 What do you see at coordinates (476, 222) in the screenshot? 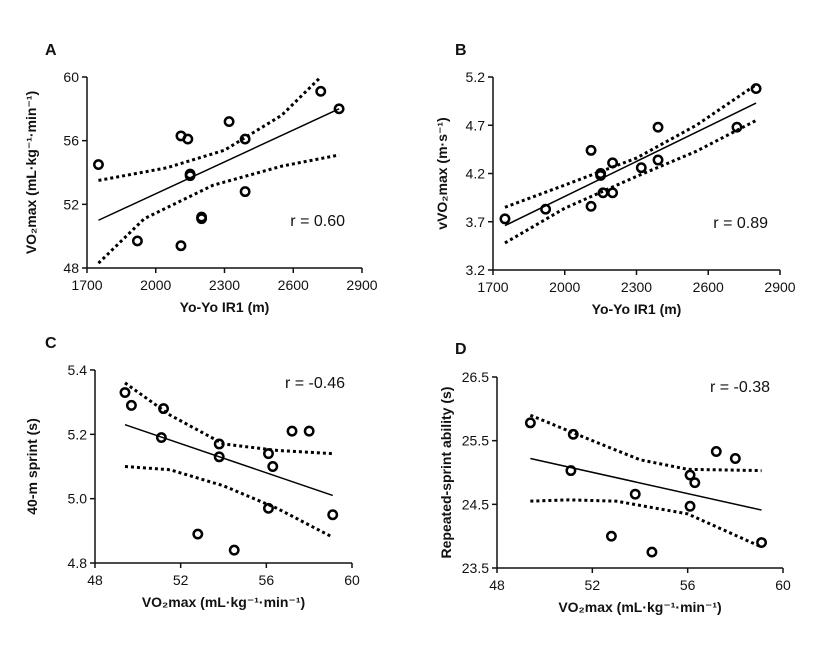
I see `y-tick-label: 3.7` at bounding box center [476, 222].